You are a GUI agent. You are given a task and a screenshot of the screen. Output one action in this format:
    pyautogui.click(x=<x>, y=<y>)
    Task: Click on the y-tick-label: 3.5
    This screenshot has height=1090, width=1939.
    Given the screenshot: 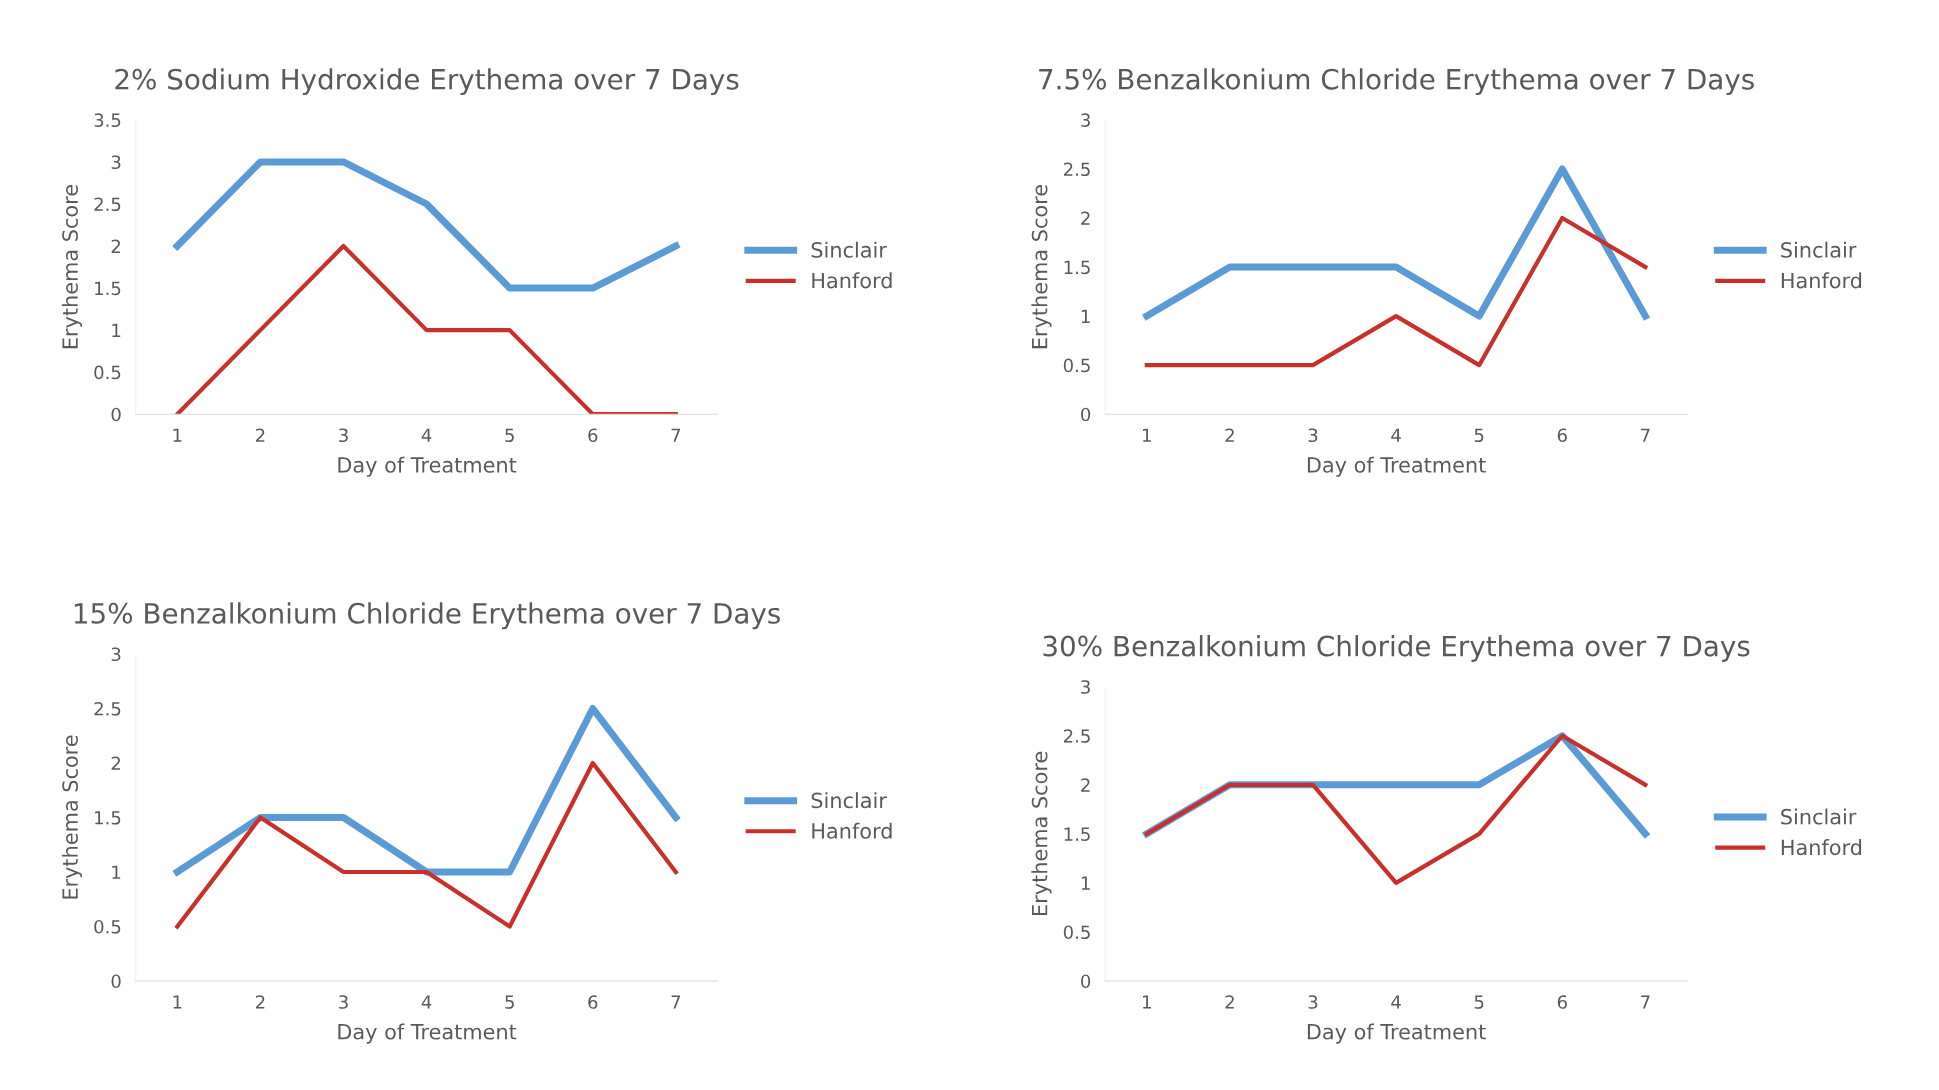 What is the action you would take?
    pyautogui.click(x=107, y=120)
    